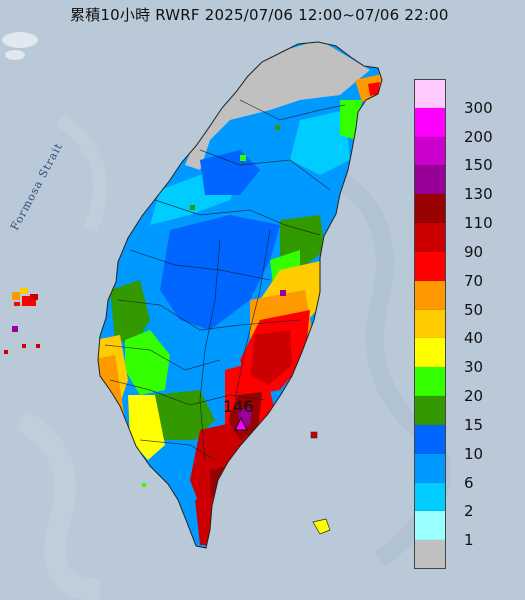  Describe the element at coordinates (478, 194) in the screenshot. I see `legend-label: 130` at that location.